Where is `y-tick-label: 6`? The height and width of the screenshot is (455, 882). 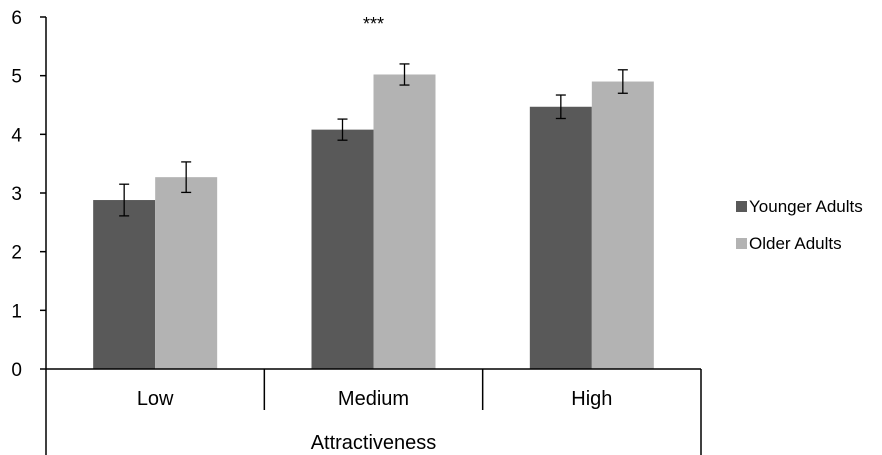
y-tick-label: 6 is located at coordinates (16, 18).